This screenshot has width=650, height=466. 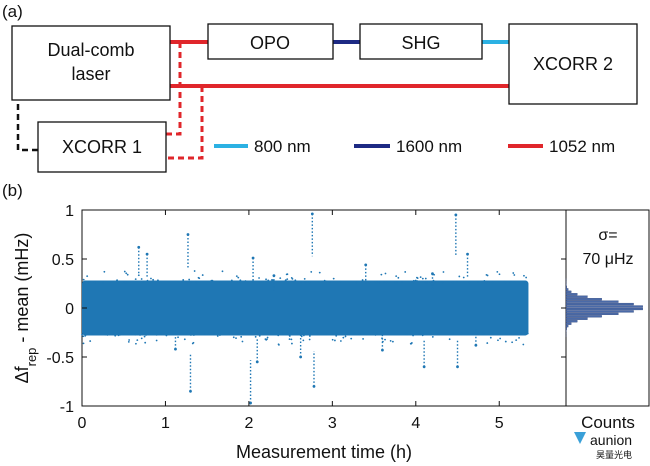 I want to click on laser-label-1: Dual-comb, so click(x=90, y=50).